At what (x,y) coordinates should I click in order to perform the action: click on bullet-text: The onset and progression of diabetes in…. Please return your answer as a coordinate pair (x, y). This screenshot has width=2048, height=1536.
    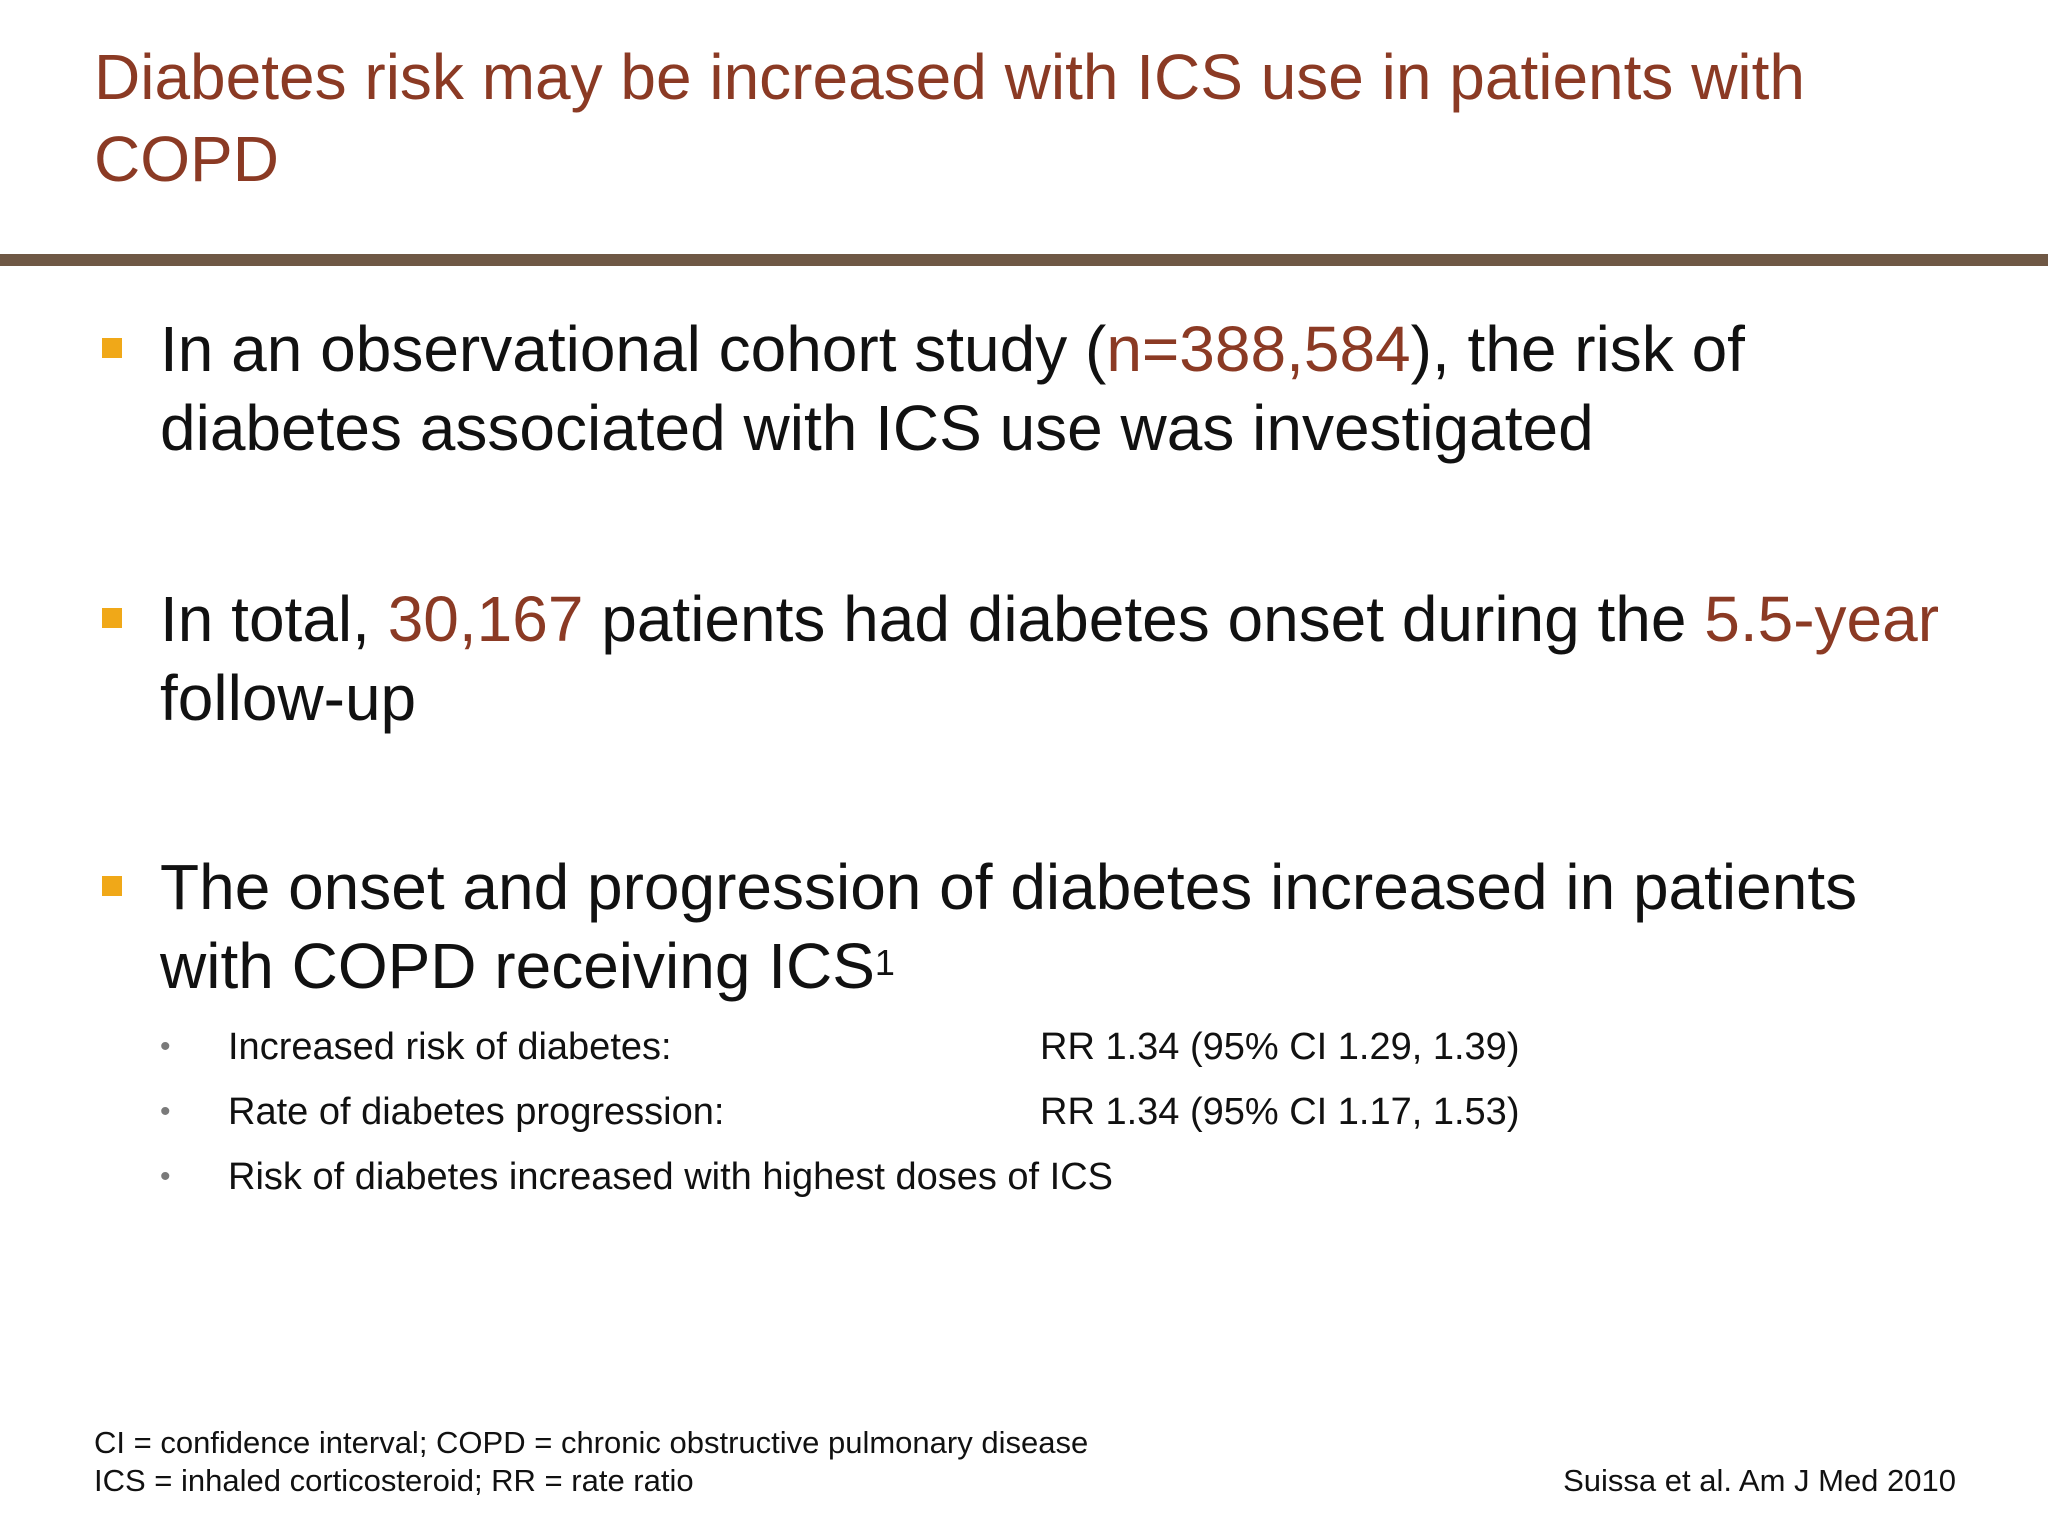
    Looking at the image, I should click on (1009, 926).